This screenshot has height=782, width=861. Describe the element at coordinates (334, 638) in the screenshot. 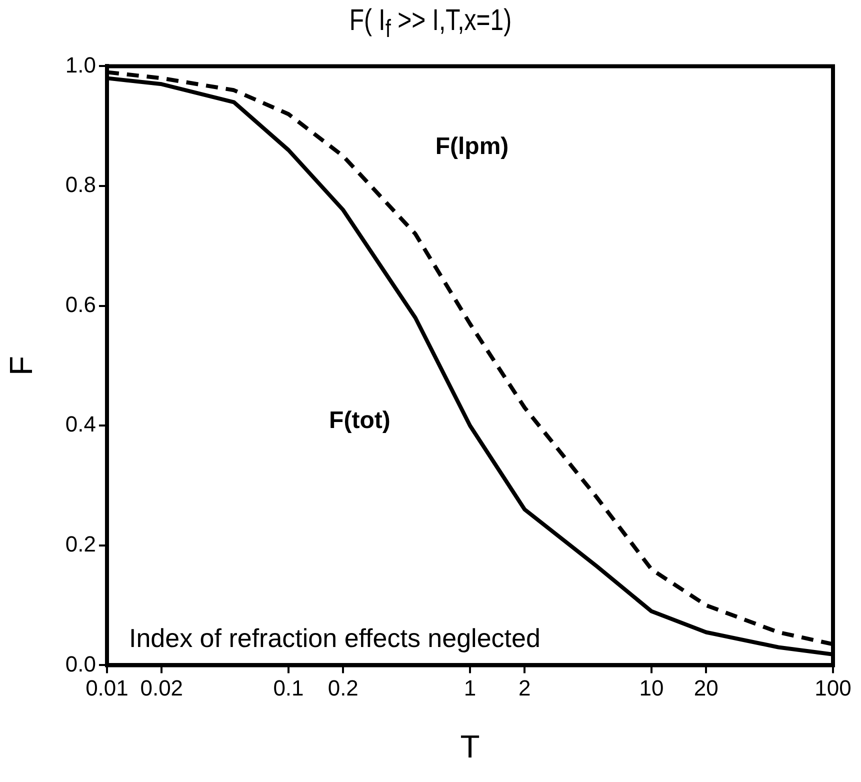

I see `annotation: Index of refraction effects neglected` at that location.